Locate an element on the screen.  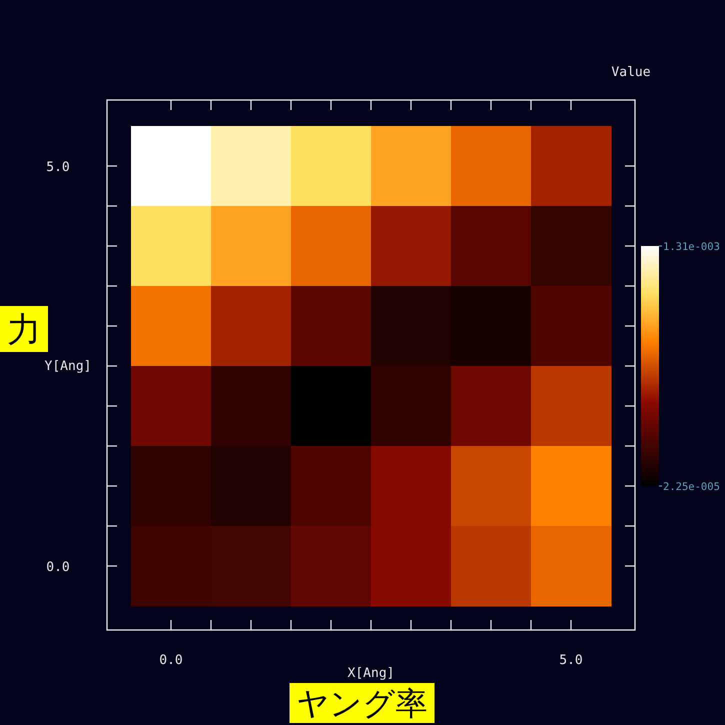
color-bar-label: 1.31e-003 is located at coordinates (691, 247).